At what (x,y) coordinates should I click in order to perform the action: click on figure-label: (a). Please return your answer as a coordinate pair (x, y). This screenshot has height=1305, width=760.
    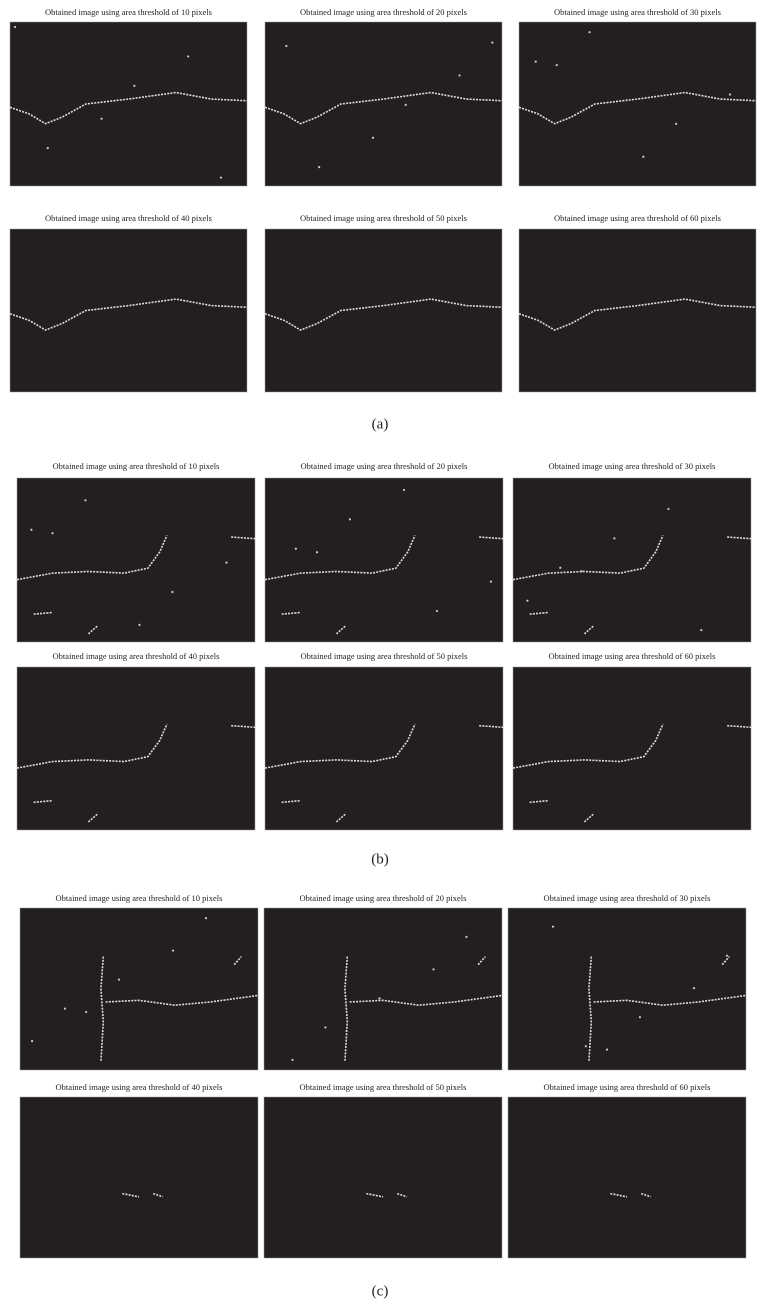
    Looking at the image, I should click on (380, 424).